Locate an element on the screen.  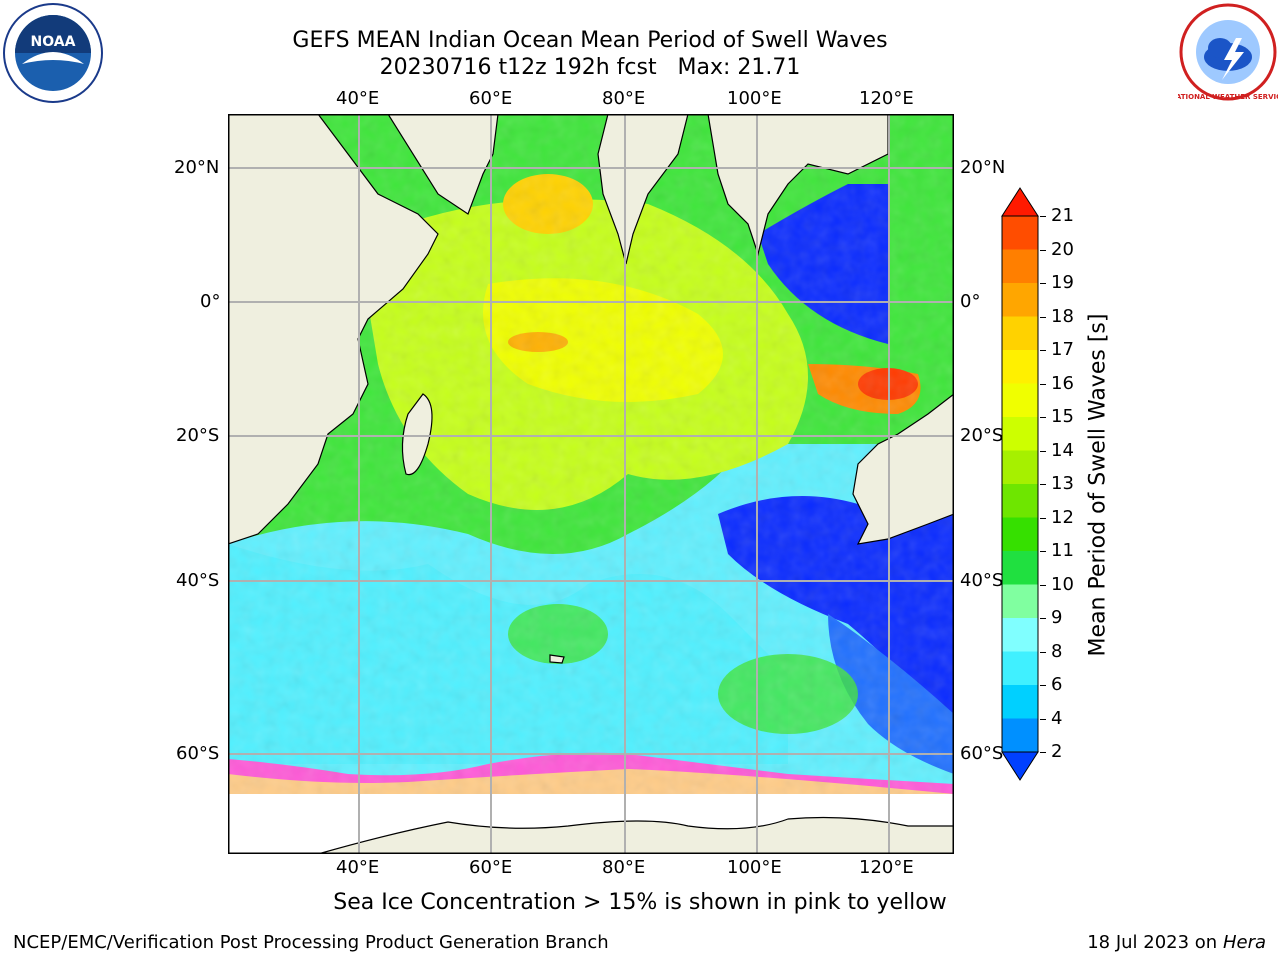
colorbar-tick-label: 2 is located at coordinates (1057, 751).